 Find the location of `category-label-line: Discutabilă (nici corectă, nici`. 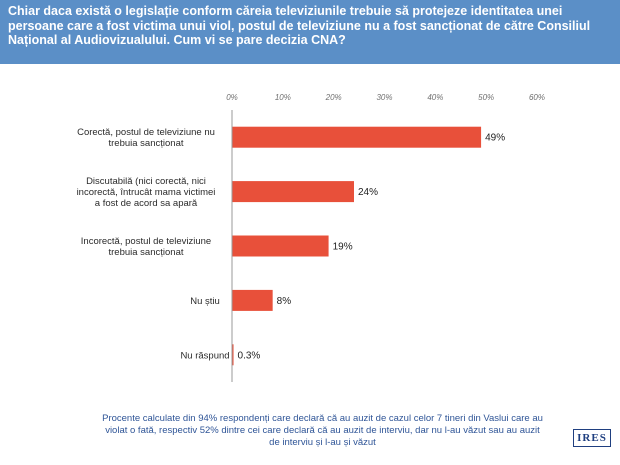

category-label-line: Discutabilă (nici corectă, nici is located at coordinates (146, 181).